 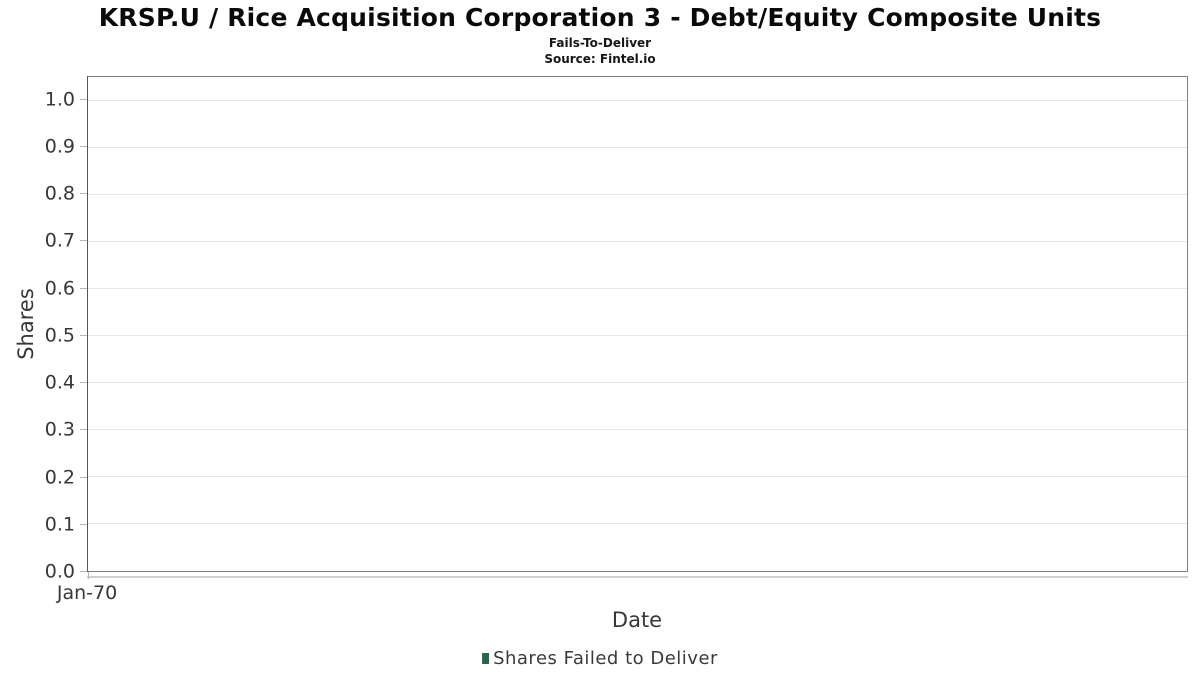 What do you see at coordinates (87, 593) in the screenshot?
I see `x-axis-tick-label: Jan-70` at bounding box center [87, 593].